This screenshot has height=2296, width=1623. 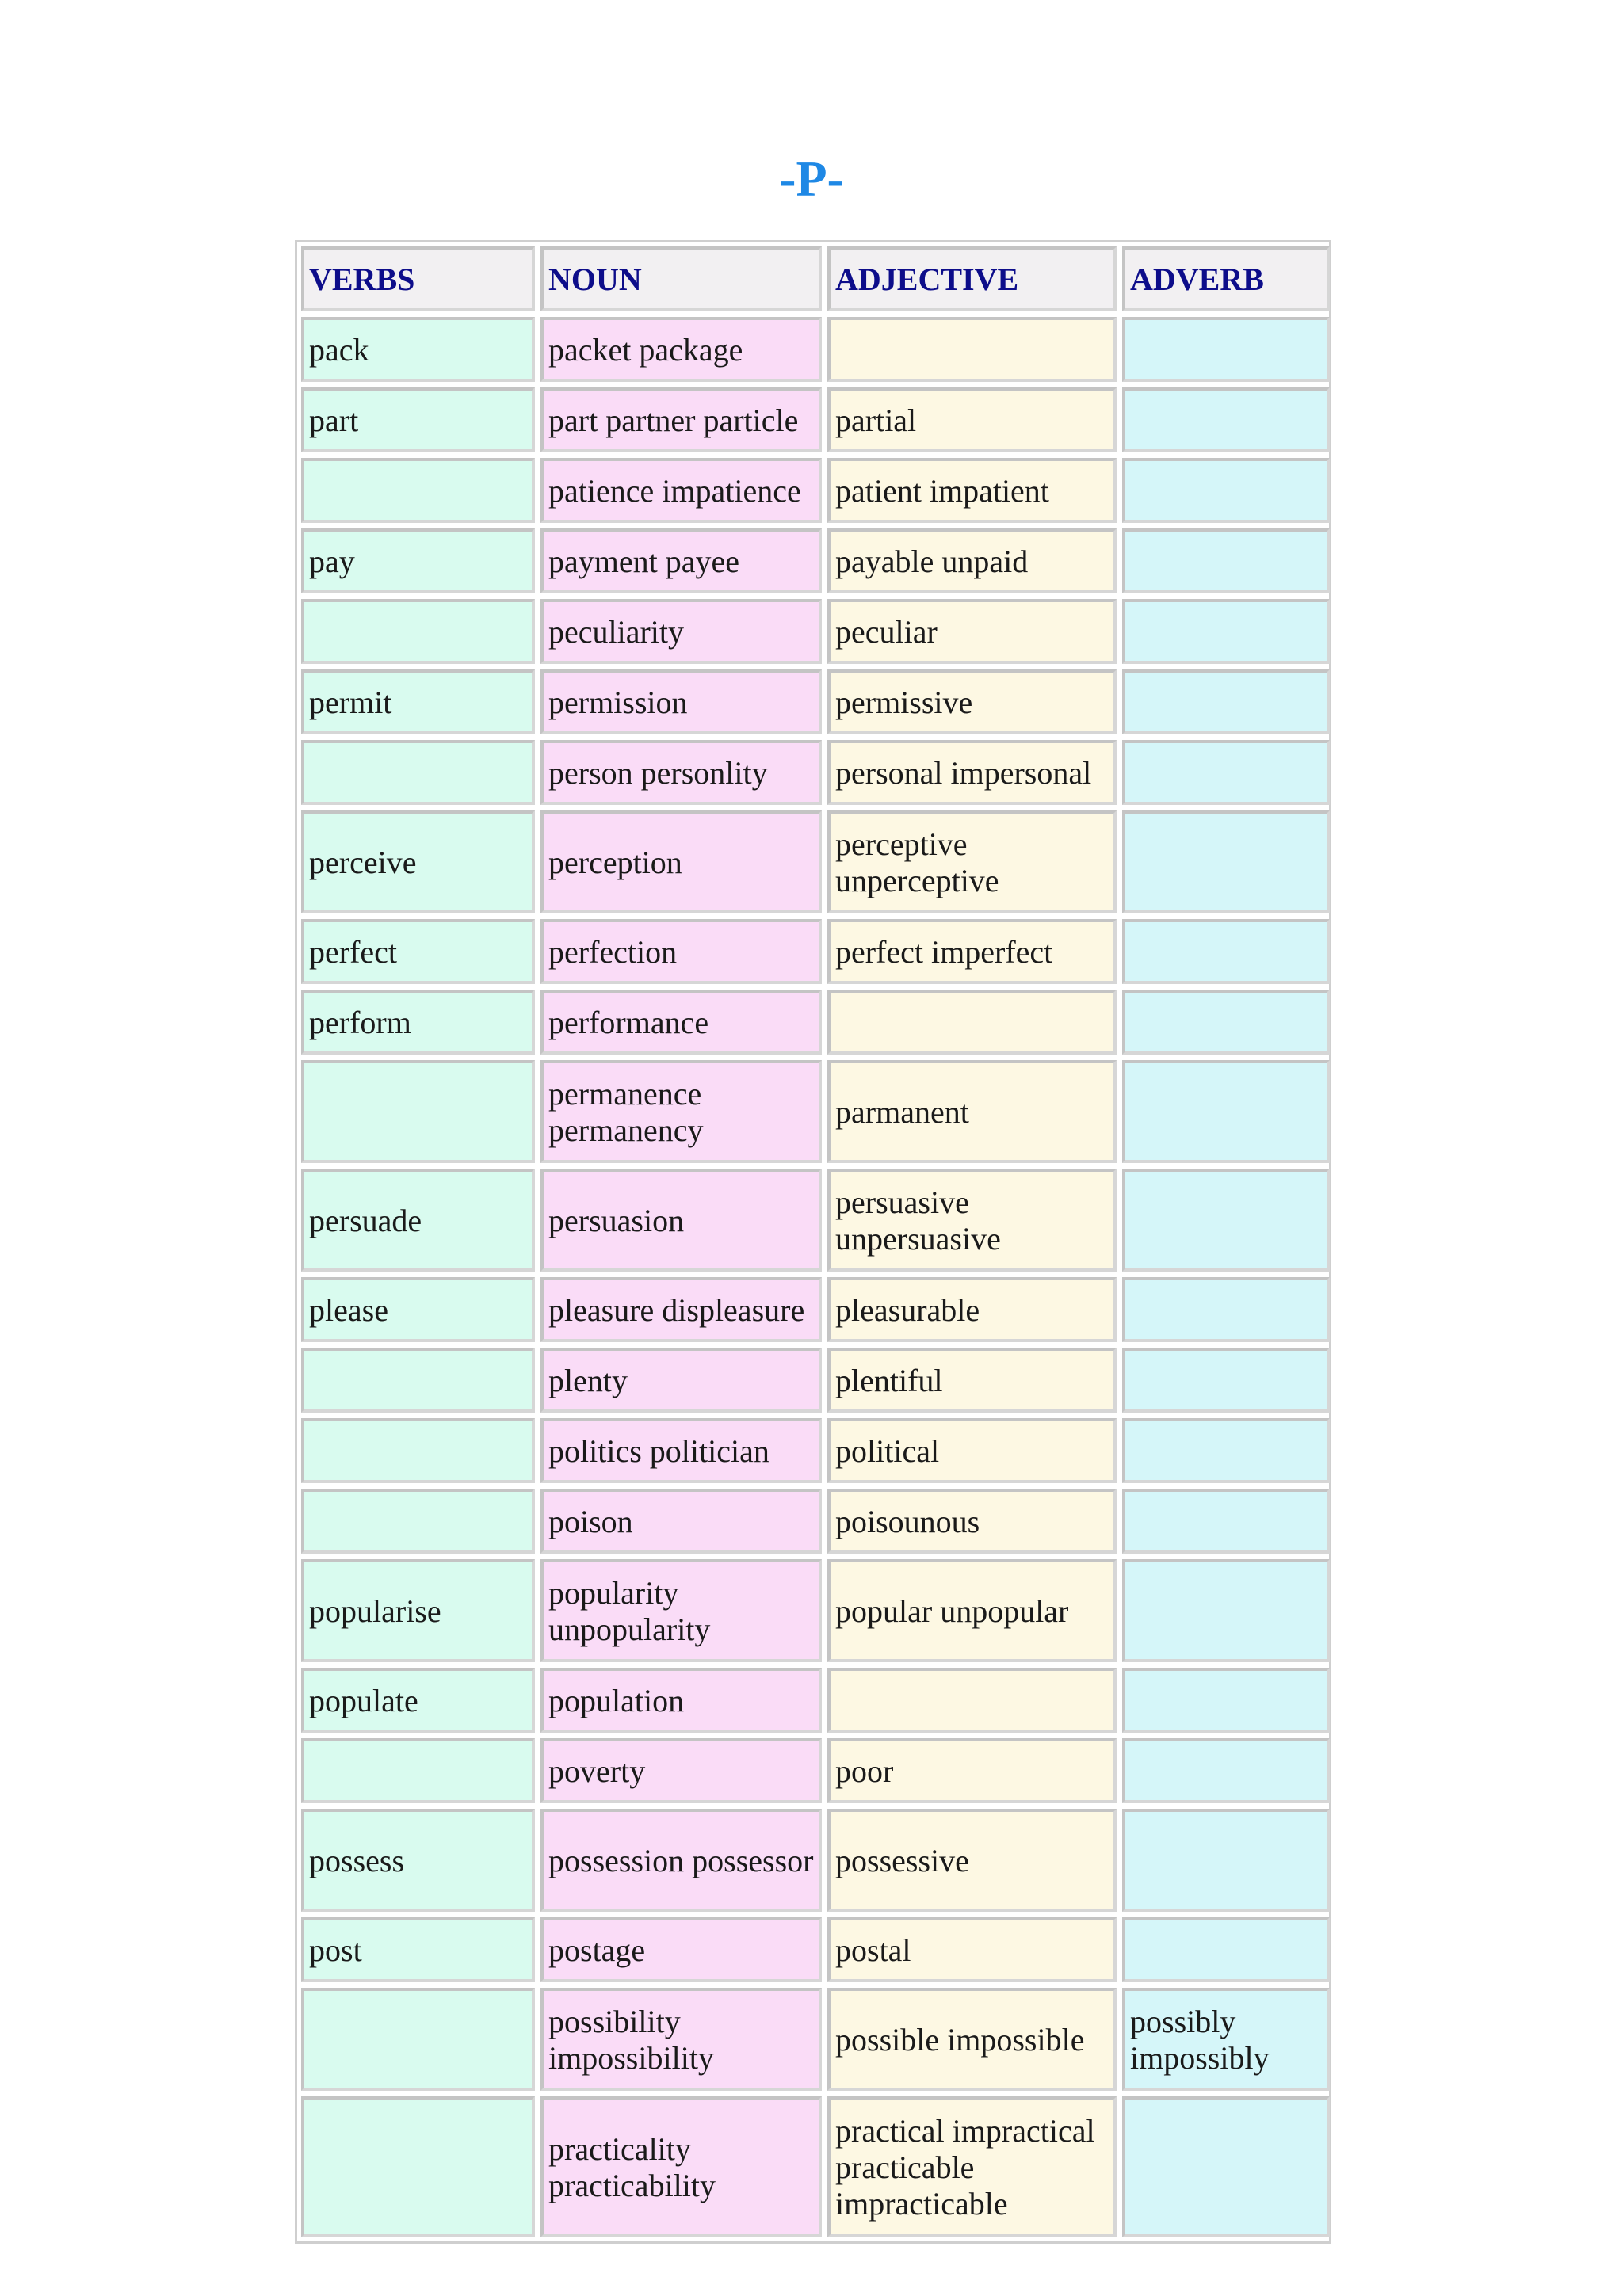 I want to click on noun-cell: peculiarity, so click(x=681, y=631).